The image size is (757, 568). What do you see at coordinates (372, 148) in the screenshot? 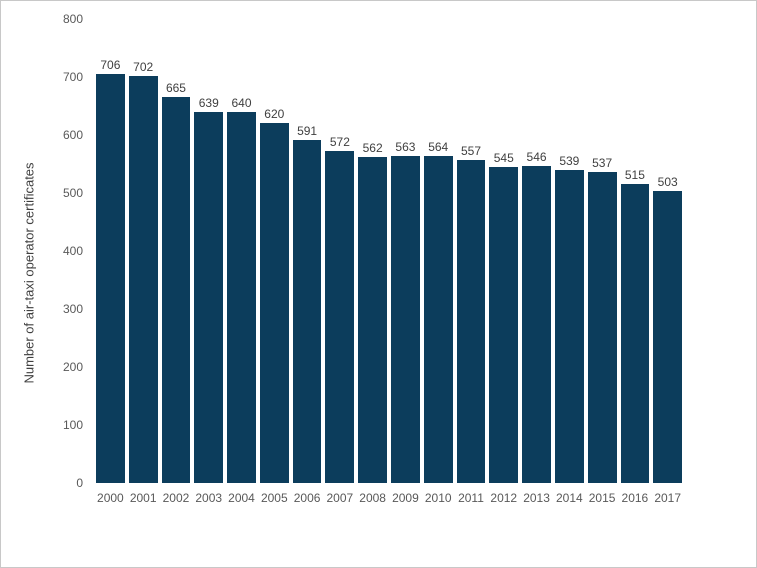
I see `bar-value-label: 562` at bounding box center [372, 148].